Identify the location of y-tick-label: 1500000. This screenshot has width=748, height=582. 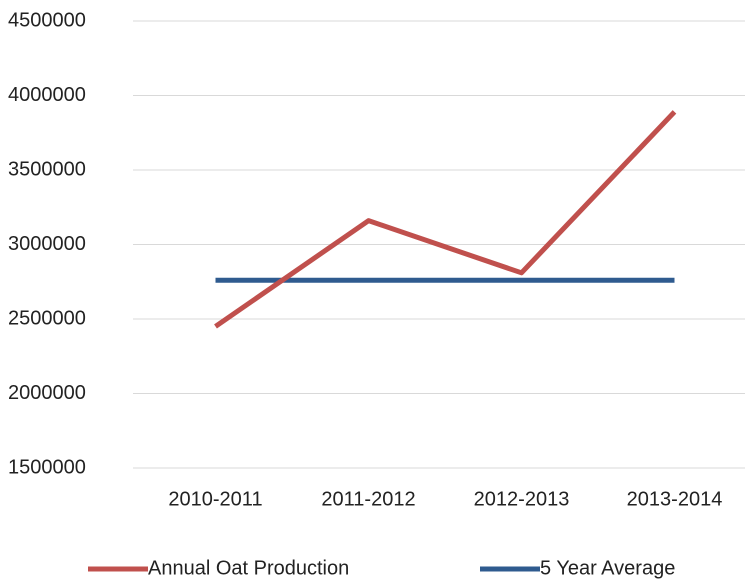
(47, 467).